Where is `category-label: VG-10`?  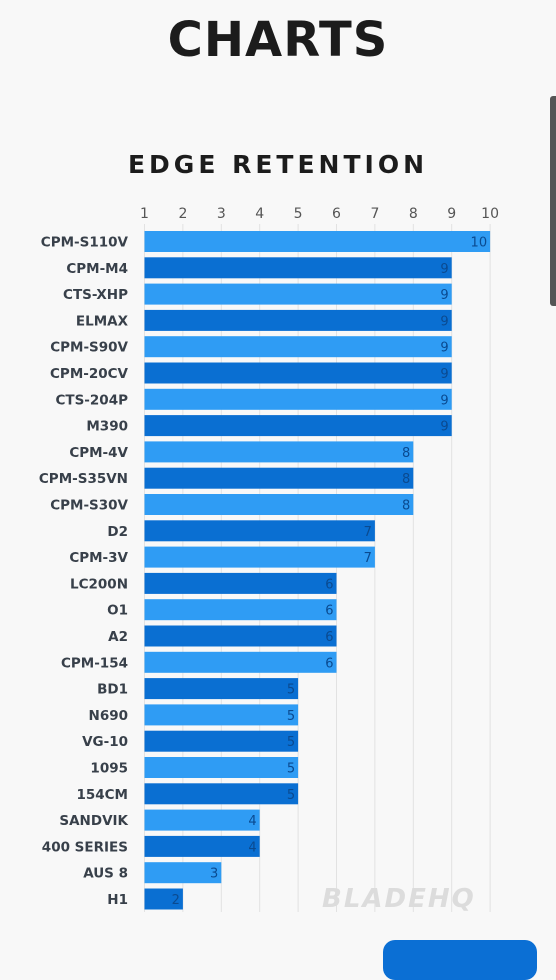 category-label: VG-10 is located at coordinates (105, 742).